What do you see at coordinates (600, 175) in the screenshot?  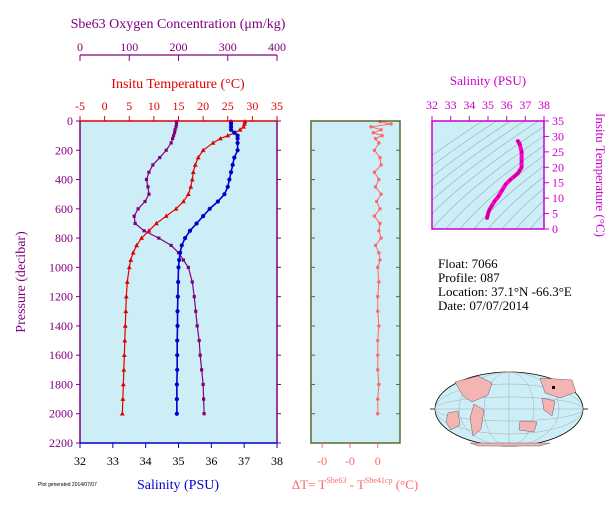 I see `ts-temperature-label: Insitu Temperature (°C)` at bounding box center [600, 175].